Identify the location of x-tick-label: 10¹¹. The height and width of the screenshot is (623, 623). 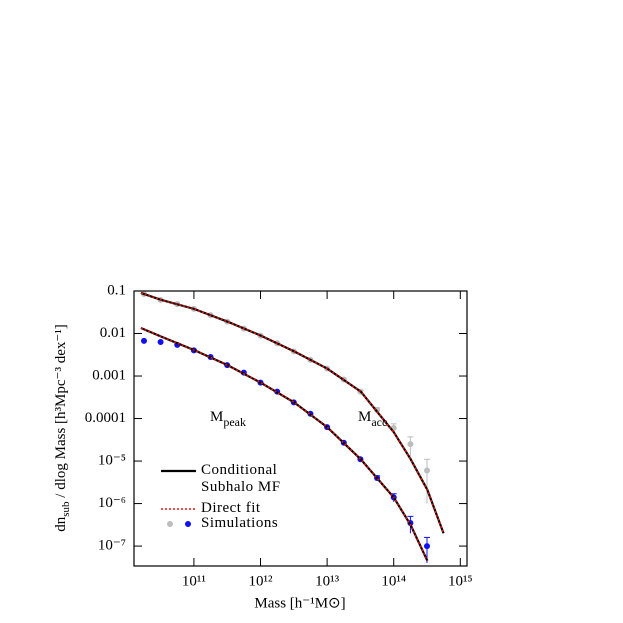
(194, 581).